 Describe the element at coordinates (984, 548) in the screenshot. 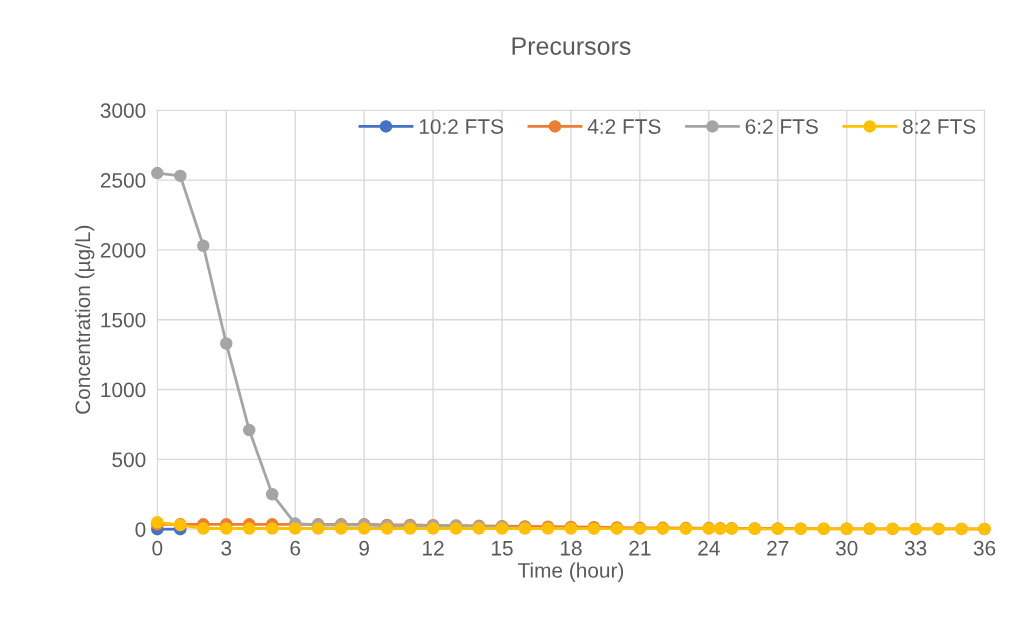

I see `x-tick-label: 36` at that location.